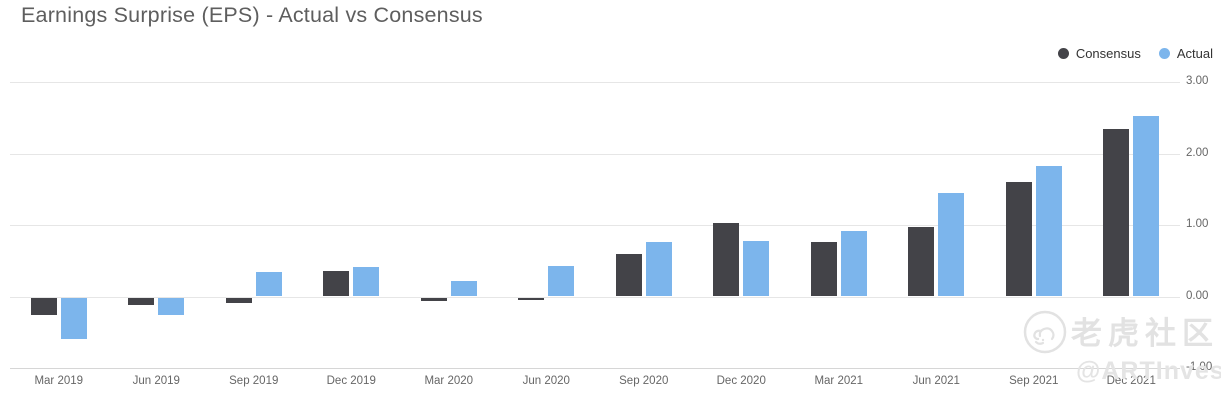 This screenshot has height=401, width=1221. I want to click on legend-item-consensus: Consensus, so click(1099, 53).